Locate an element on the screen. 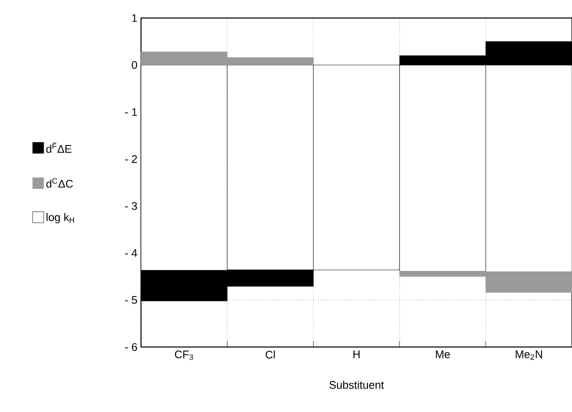 Image resolution: width=572 pixels, height=412 pixels. x-axis-title: Substituent is located at coordinates (356, 384).